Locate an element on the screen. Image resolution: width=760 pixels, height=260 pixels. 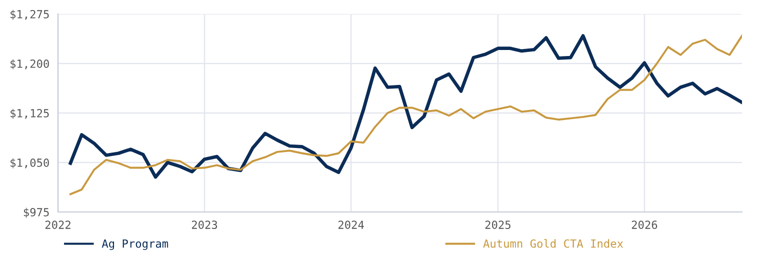
legend-label: Autumn Gold CTA Index is located at coordinates (553, 243).